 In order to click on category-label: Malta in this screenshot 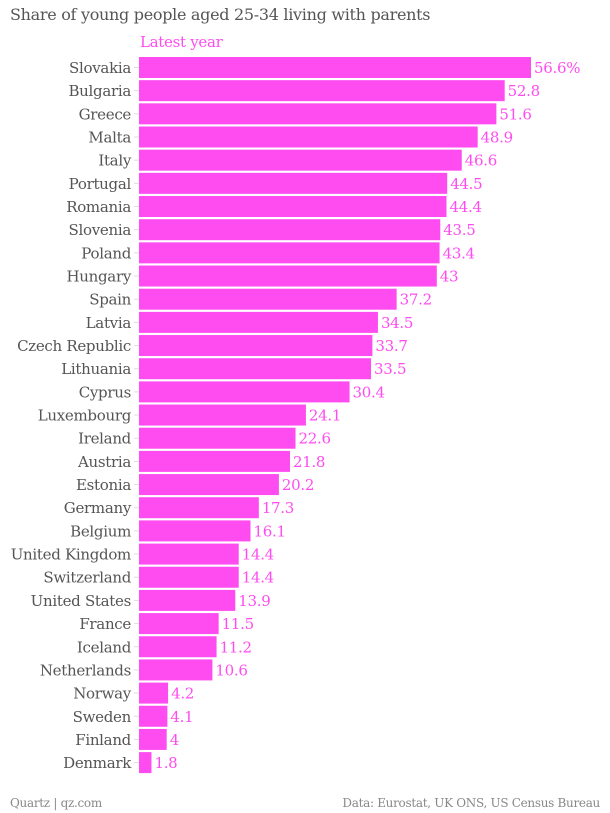, I will do `click(109, 138)`.